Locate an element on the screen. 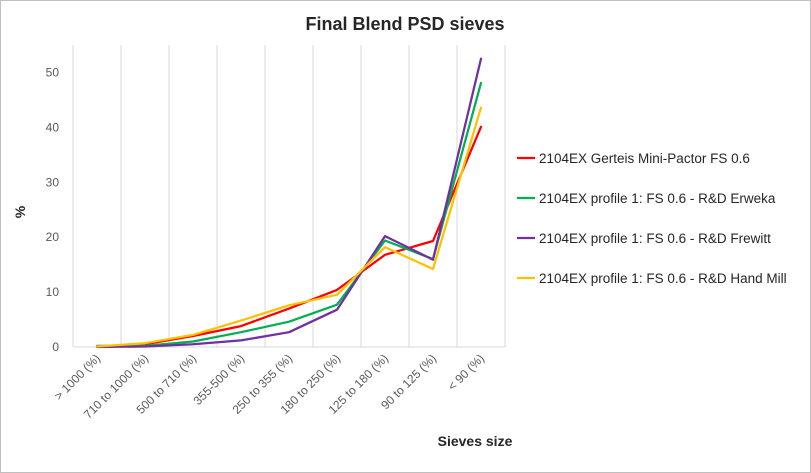 The image size is (811, 473). legend-label: 2104EX profile 1: FS 0.6 - R&D Frewitt is located at coordinates (655, 238).